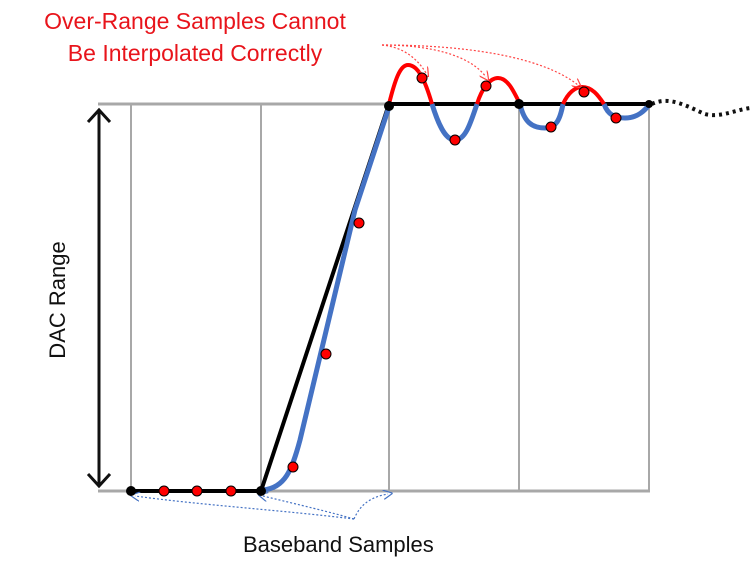  What do you see at coordinates (195, 21) in the screenshot?
I see `title-line-1: Over-Range Samples Cannot` at bounding box center [195, 21].